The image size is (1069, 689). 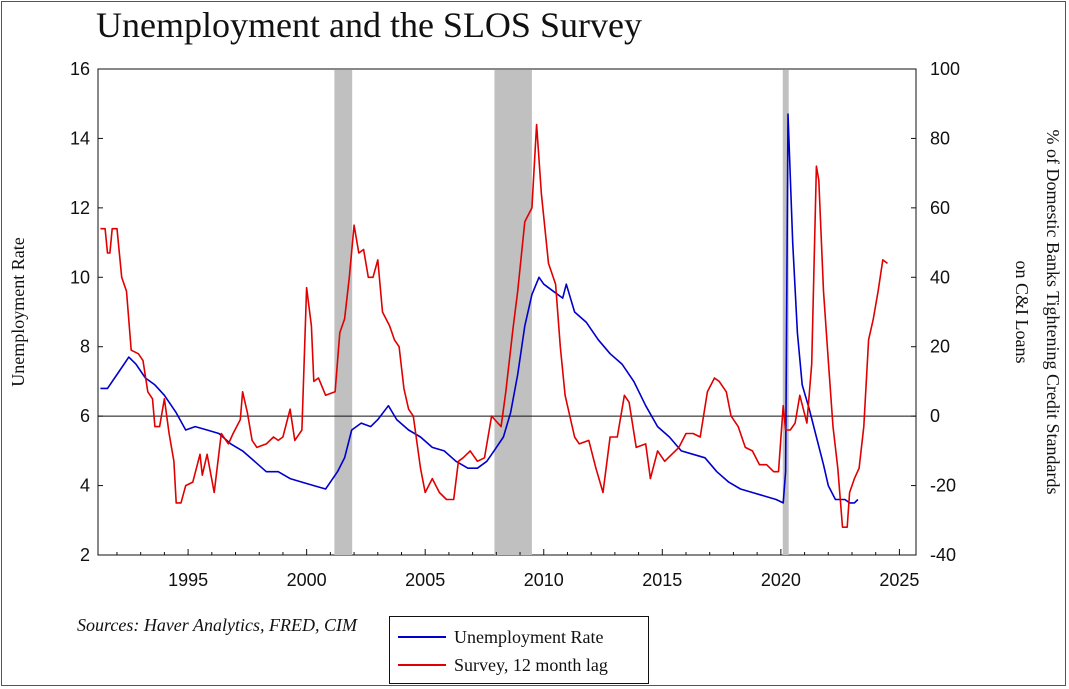 What do you see at coordinates (781, 580) in the screenshot?
I see `x-tick-label: 2020` at bounding box center [781, 580].